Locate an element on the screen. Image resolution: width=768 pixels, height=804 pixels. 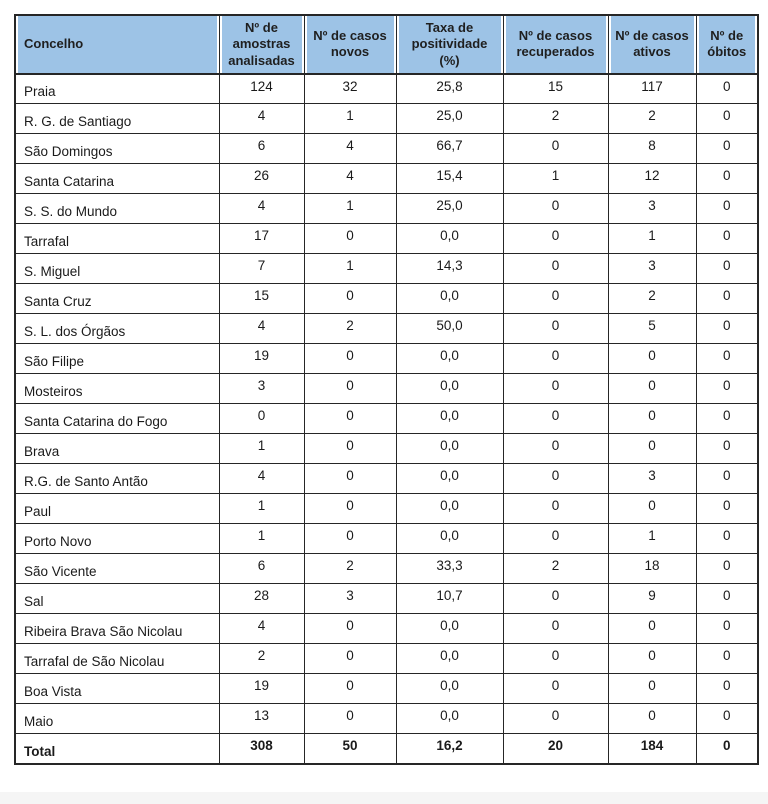
amostras-cell: 3 is located at coordinates (261, 389).